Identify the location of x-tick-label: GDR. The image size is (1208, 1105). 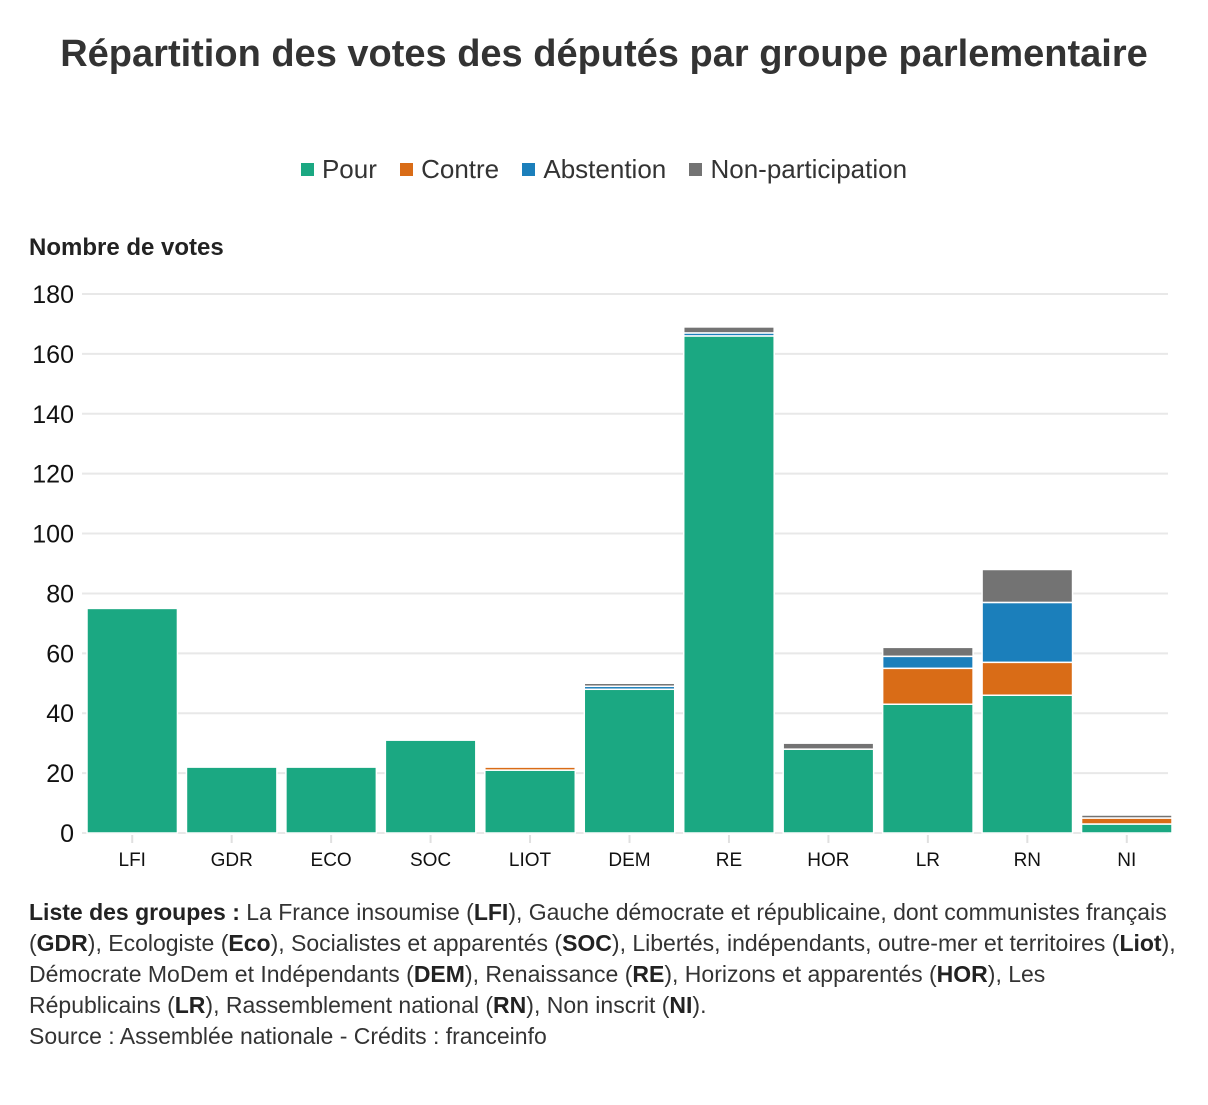
(232, 860).